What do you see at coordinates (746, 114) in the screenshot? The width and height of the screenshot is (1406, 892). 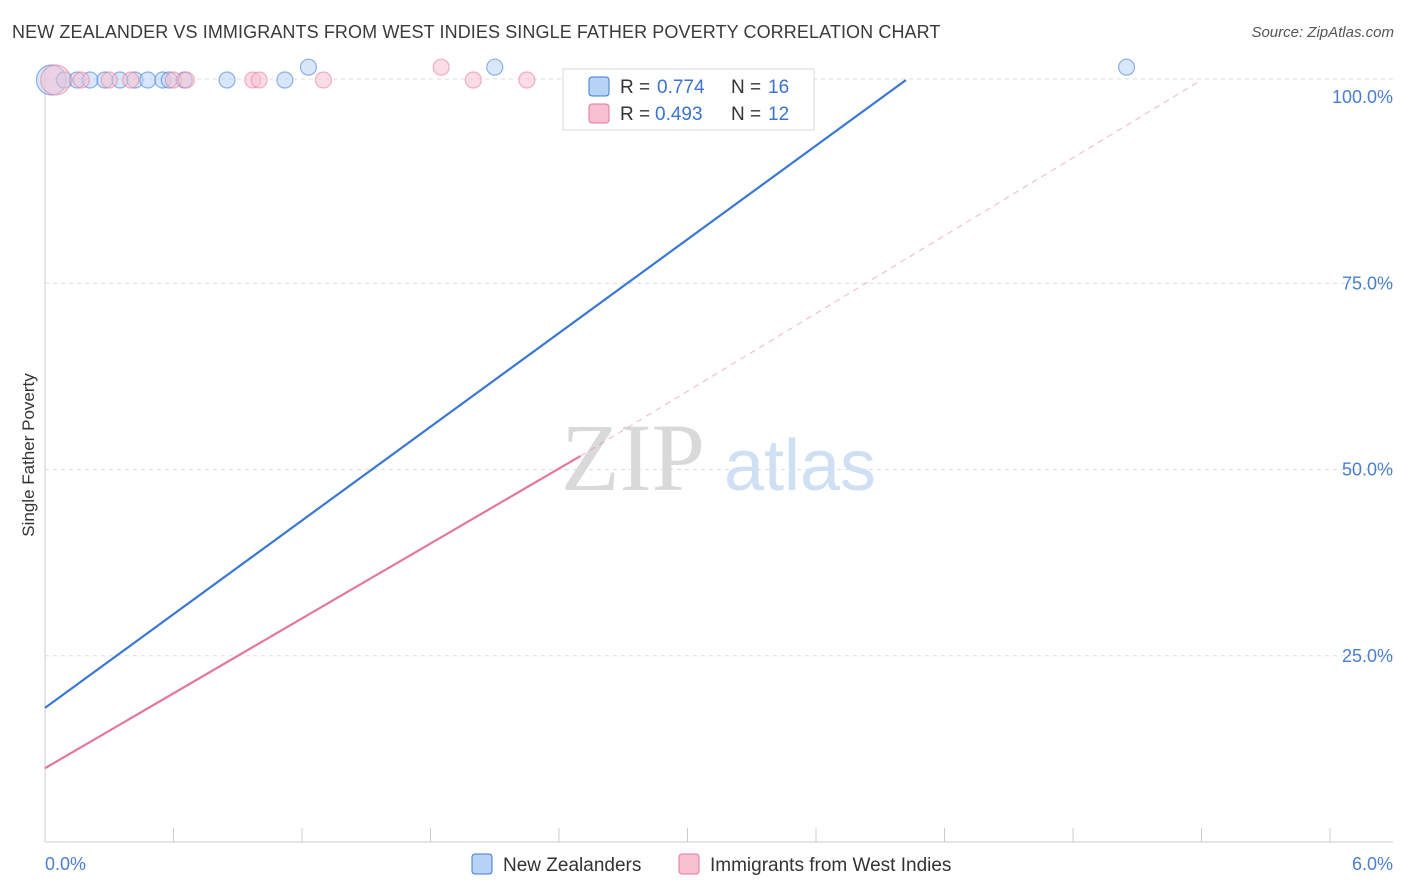 I see `stats-n-label-pink: N =` at bounding box center [746, 114].